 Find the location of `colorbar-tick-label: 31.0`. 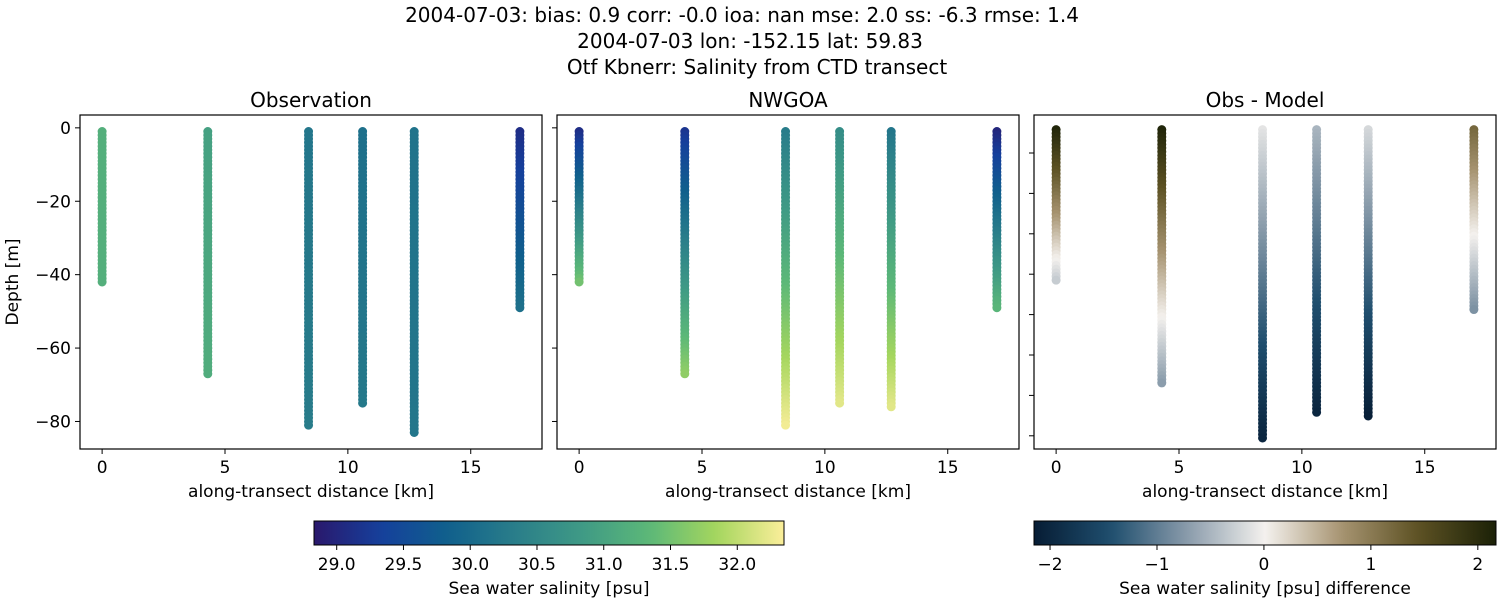

colorbar-tick-label: 31.0 is located at coordinates (604, 565).